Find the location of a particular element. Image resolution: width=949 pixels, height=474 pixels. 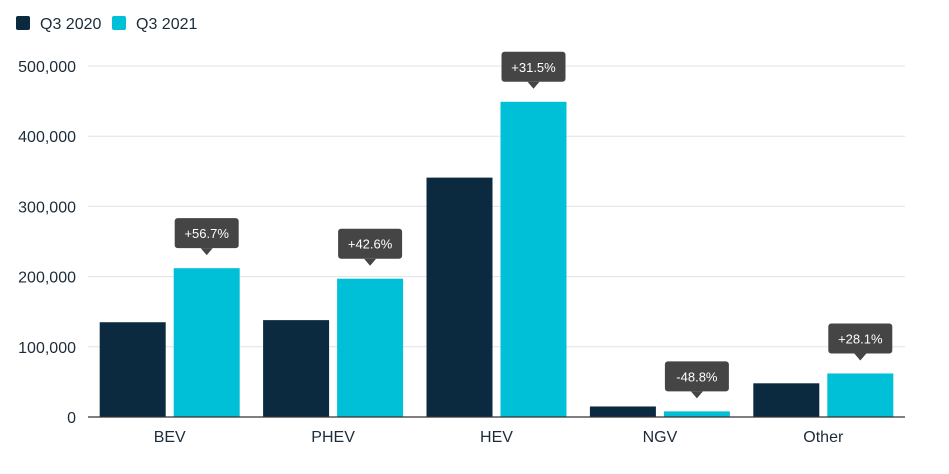

y-tick-label: 500,000 is located at coordinates (47, 67).